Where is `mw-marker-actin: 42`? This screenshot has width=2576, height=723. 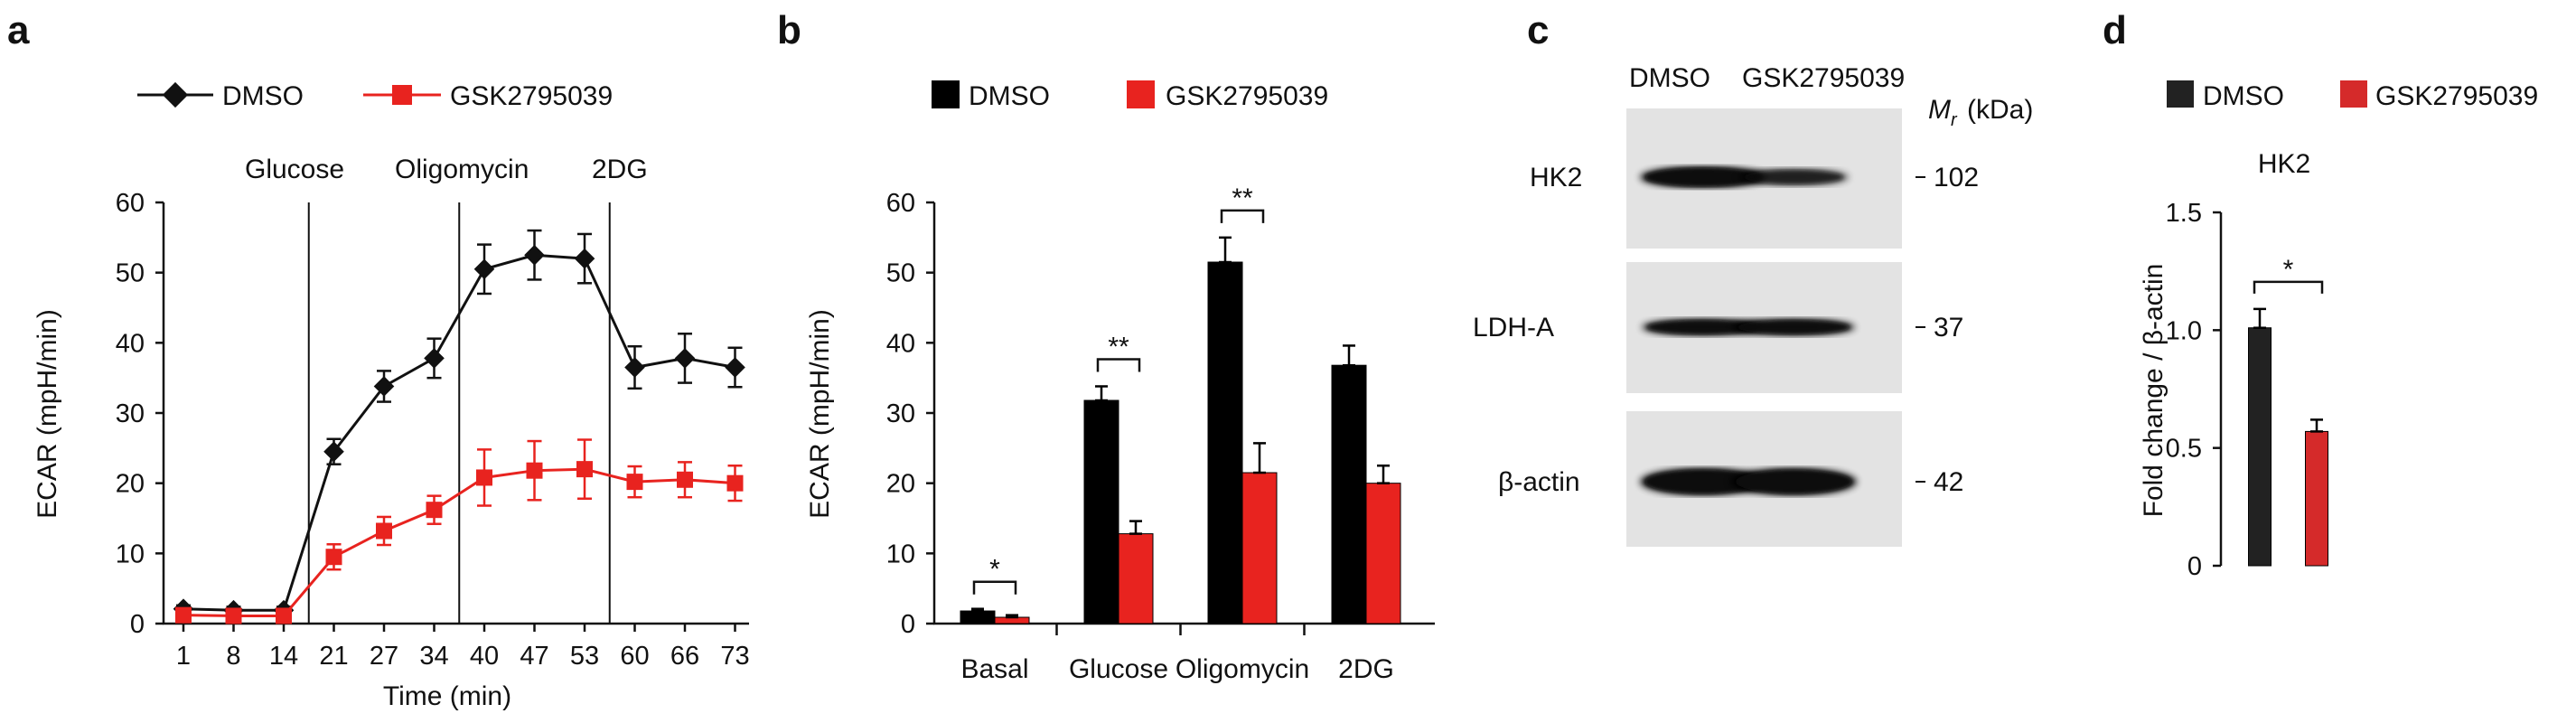
mw-marker-actin: 42 is located at coordinates (1948, 482).